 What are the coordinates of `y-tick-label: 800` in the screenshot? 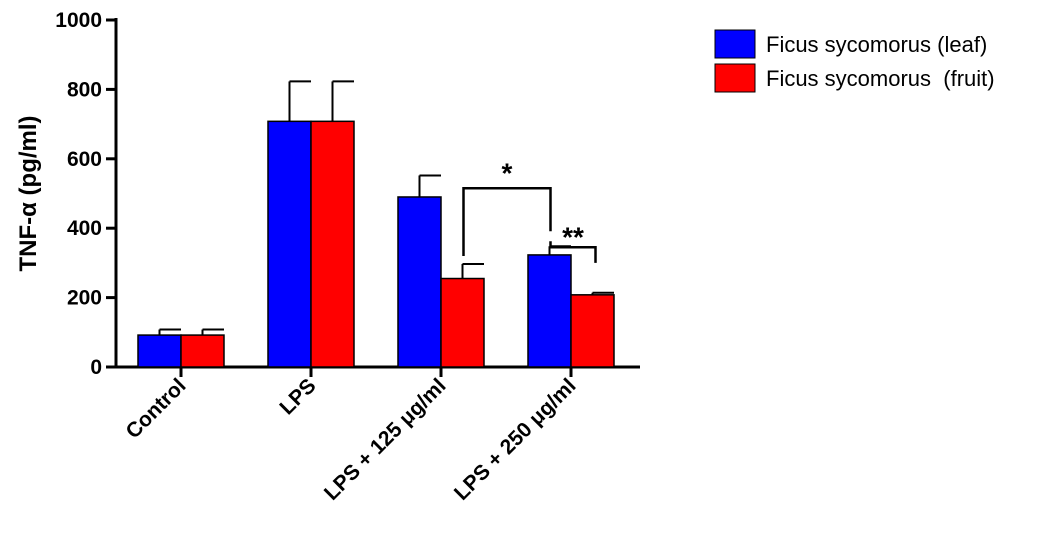 It's located at (84, 89).